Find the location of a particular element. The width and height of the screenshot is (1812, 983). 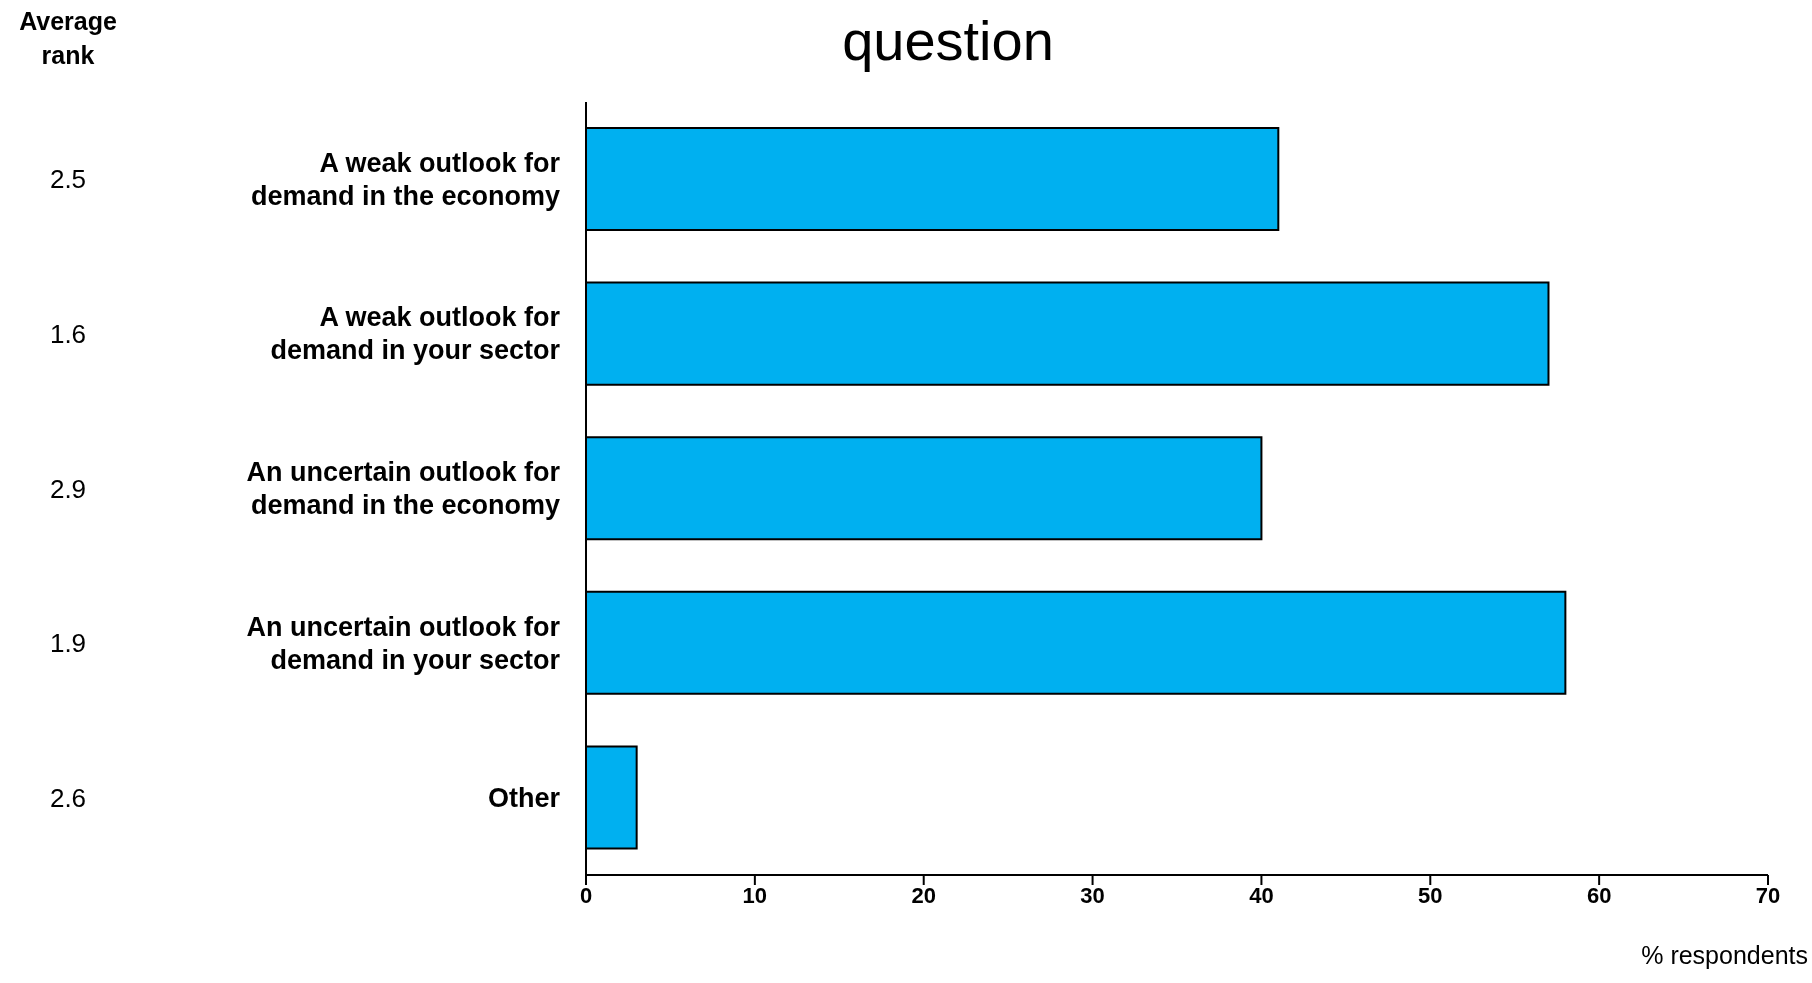

text: 2.6 is located at coordinates (68, 798).